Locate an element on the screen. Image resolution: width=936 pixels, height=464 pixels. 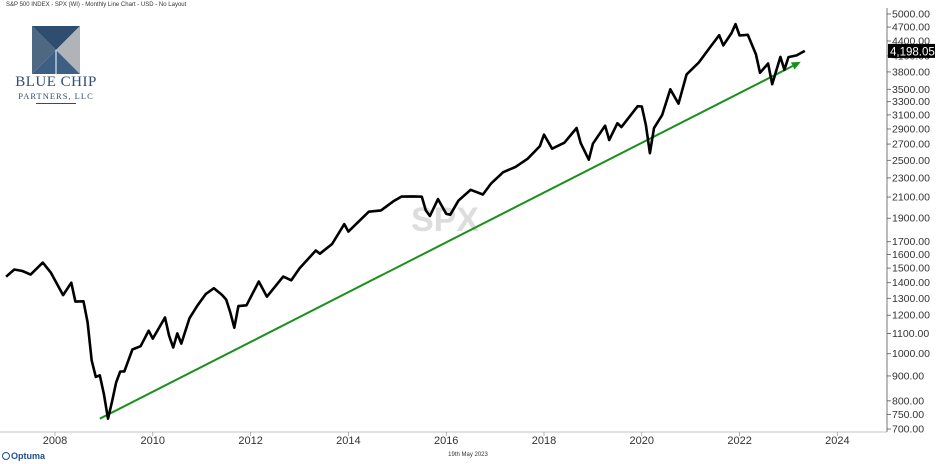
logo-name-line2: PARTNERS, LLC is located at coordinates (56, 96).